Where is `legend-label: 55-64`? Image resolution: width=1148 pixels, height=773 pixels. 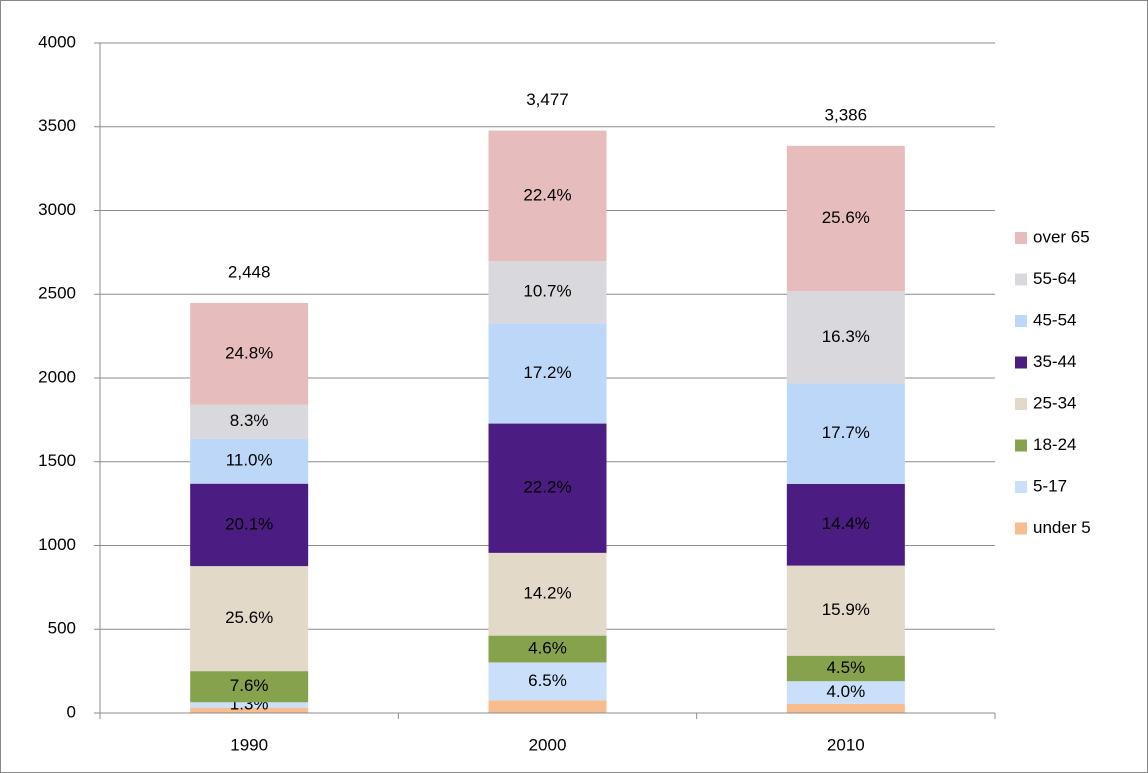 legend-label: 55-64 is located at coordinates (1054, 278).